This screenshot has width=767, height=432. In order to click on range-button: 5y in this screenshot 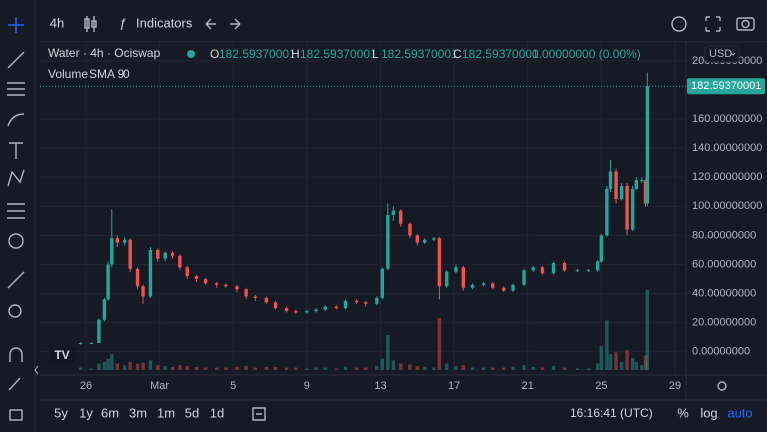, I will do `click(61, 412)`.